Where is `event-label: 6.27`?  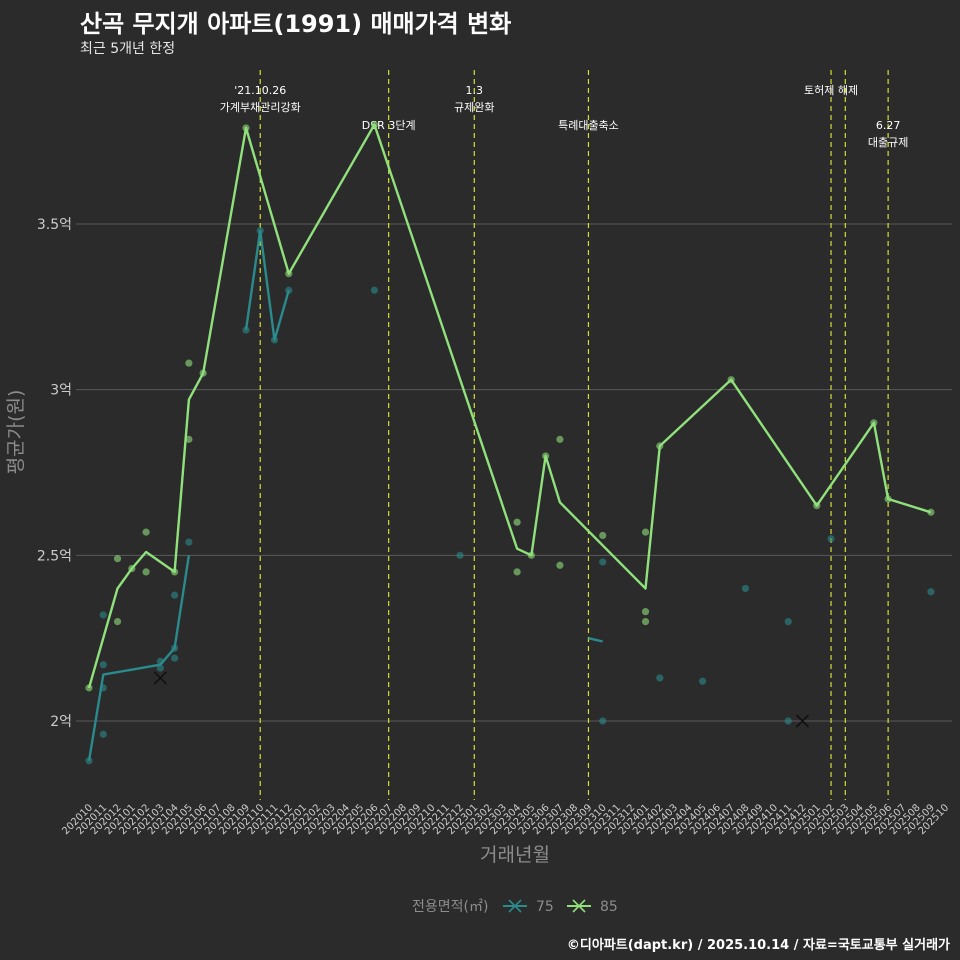
event-label: 6.27 is located at coordinates (888, 125).